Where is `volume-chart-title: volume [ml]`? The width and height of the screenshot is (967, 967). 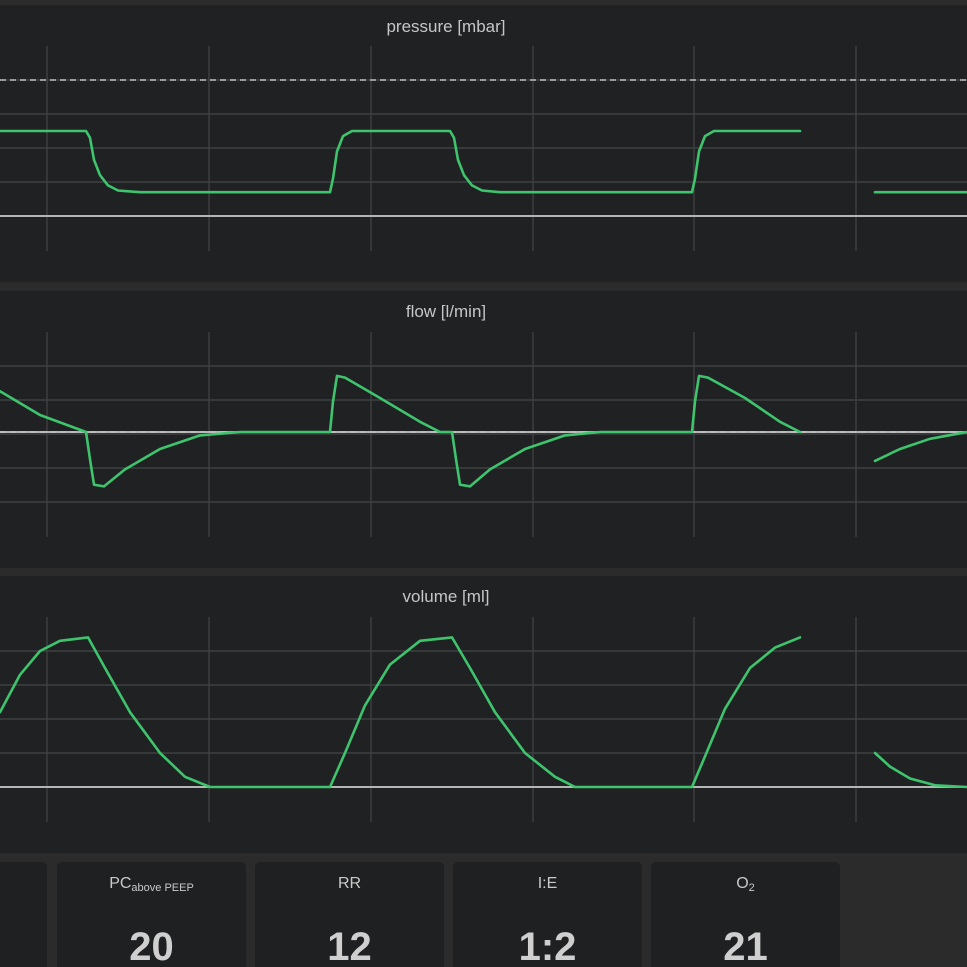
volume-chart-title: volume [ml] is located at coordinates (446, 596).